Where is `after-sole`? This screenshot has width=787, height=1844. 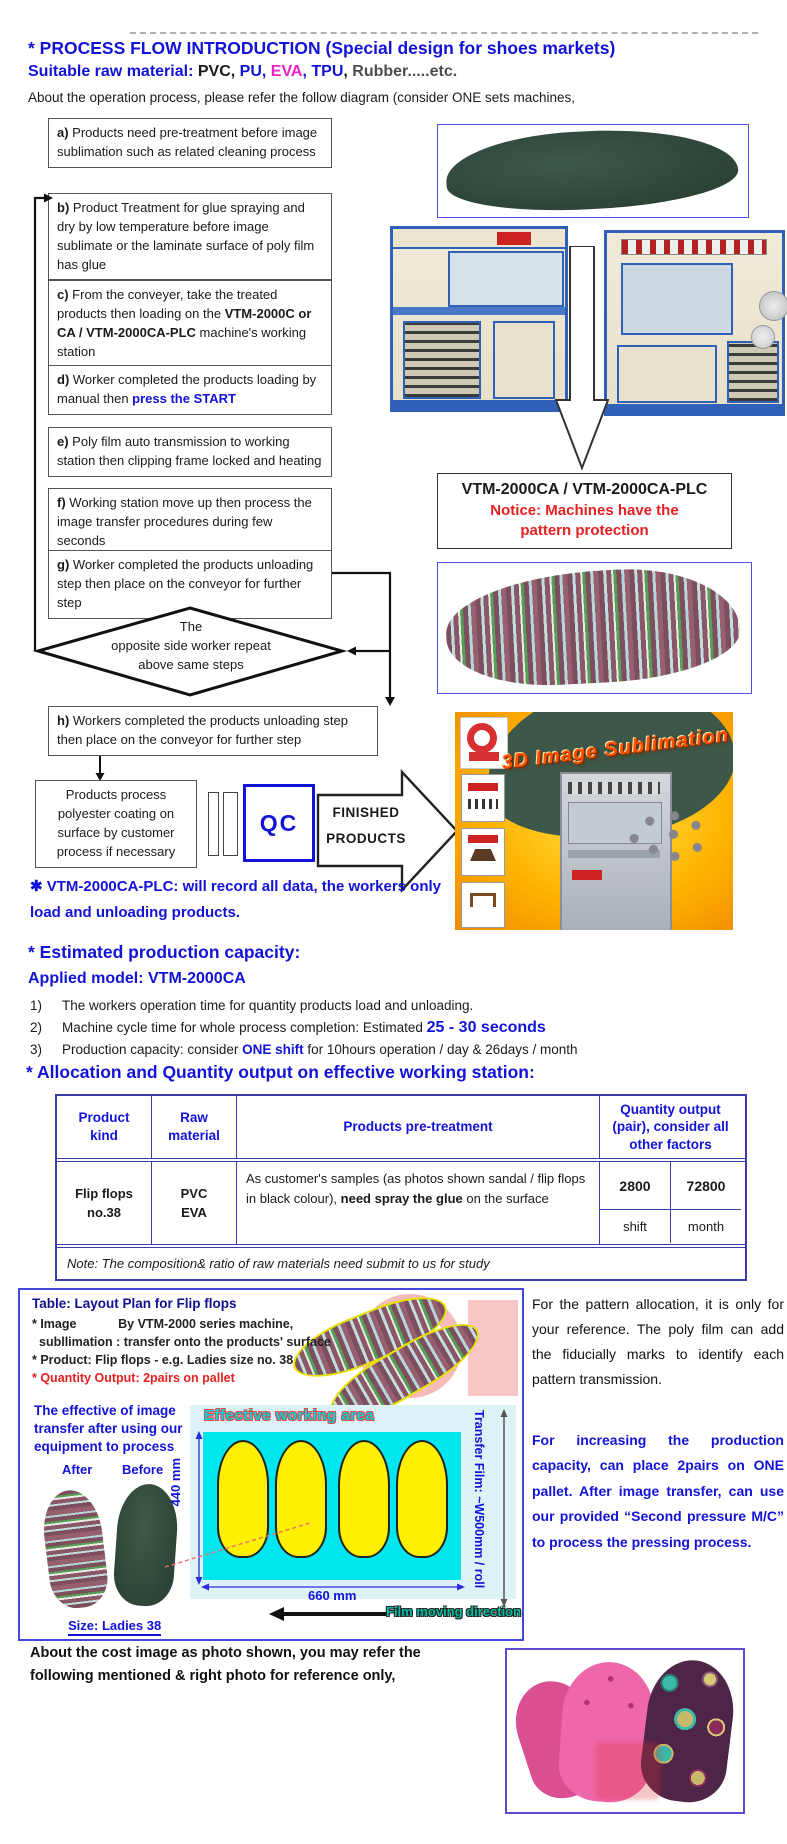 after-sole is located at coordinates (75, 1549).